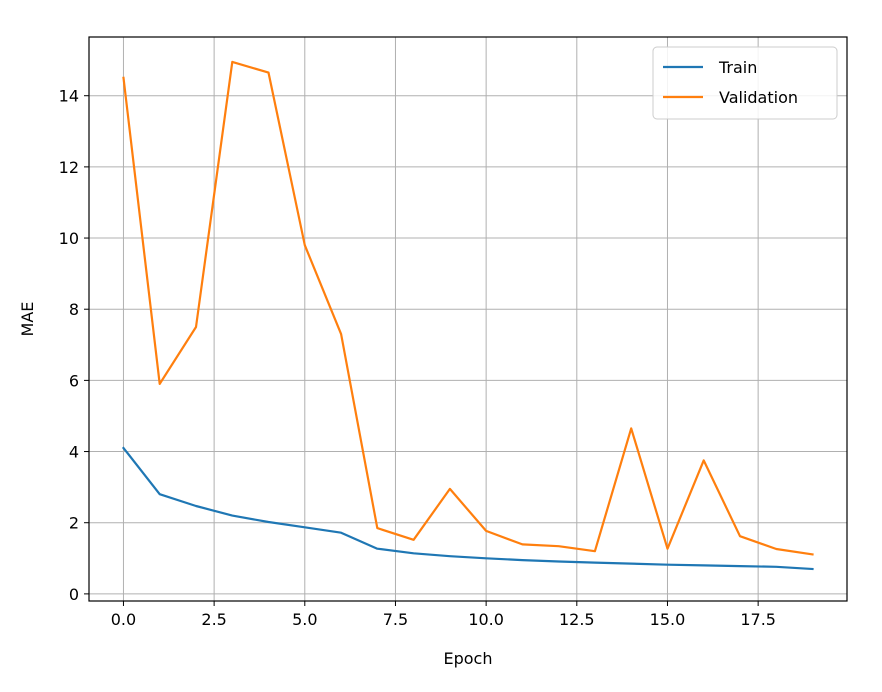 This screenshot has height=692, width=882. What do you see at coordinates (395, 619) in the screenshot?
I see `x-tick-label: 7.5` at bounding box center [395, 619].